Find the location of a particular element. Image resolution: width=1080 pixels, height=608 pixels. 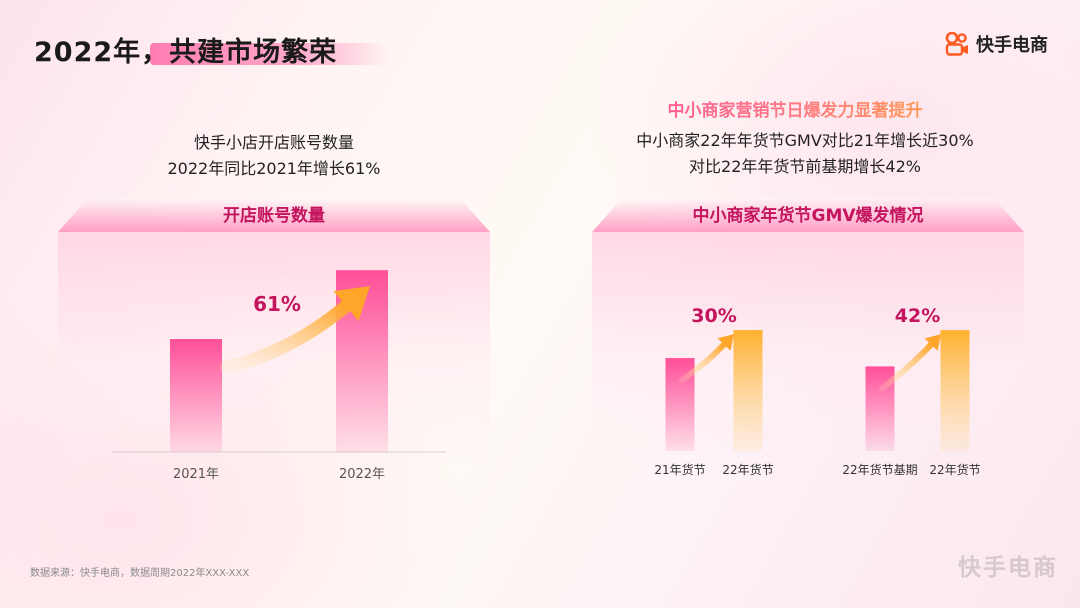

right-subtext-line-2: 对比22年年货节前基期增长42% is located at coordinates (805, 166).